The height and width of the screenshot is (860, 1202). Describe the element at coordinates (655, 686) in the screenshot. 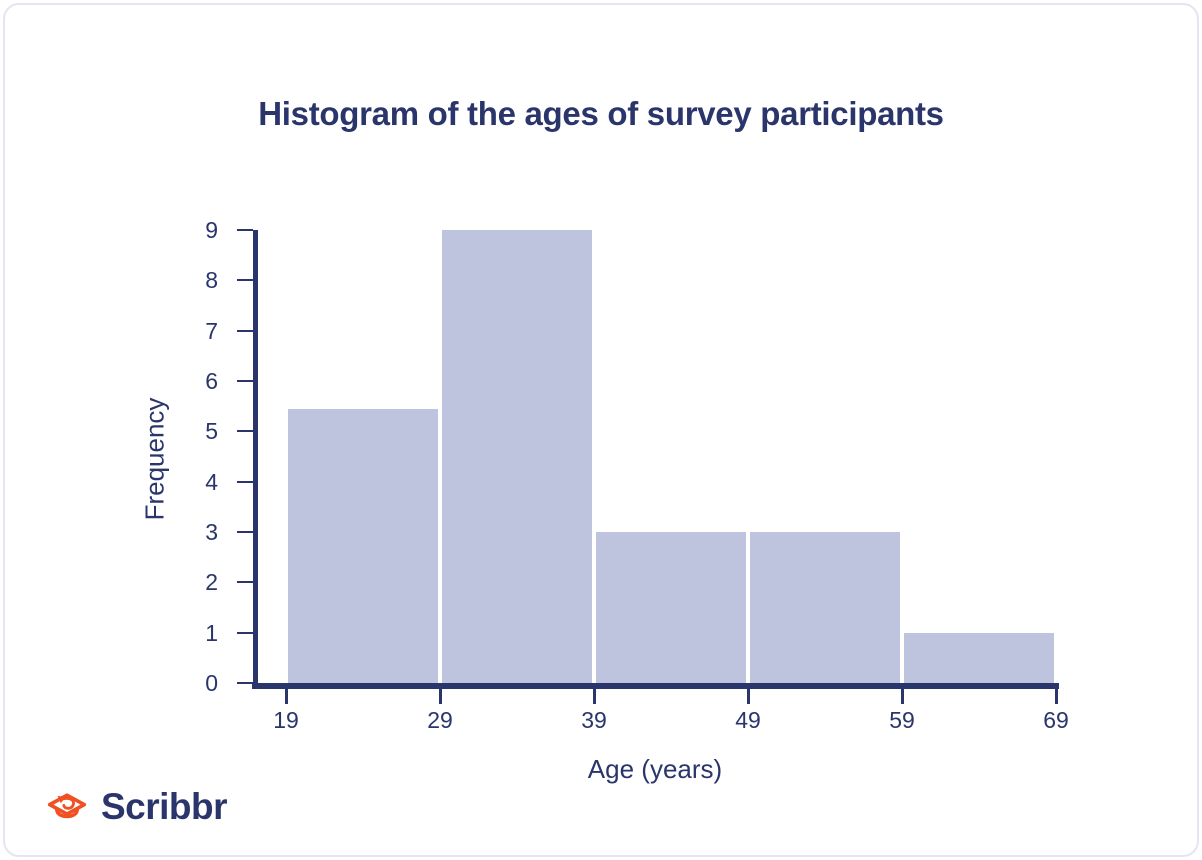

I see `x-axis` at that location.